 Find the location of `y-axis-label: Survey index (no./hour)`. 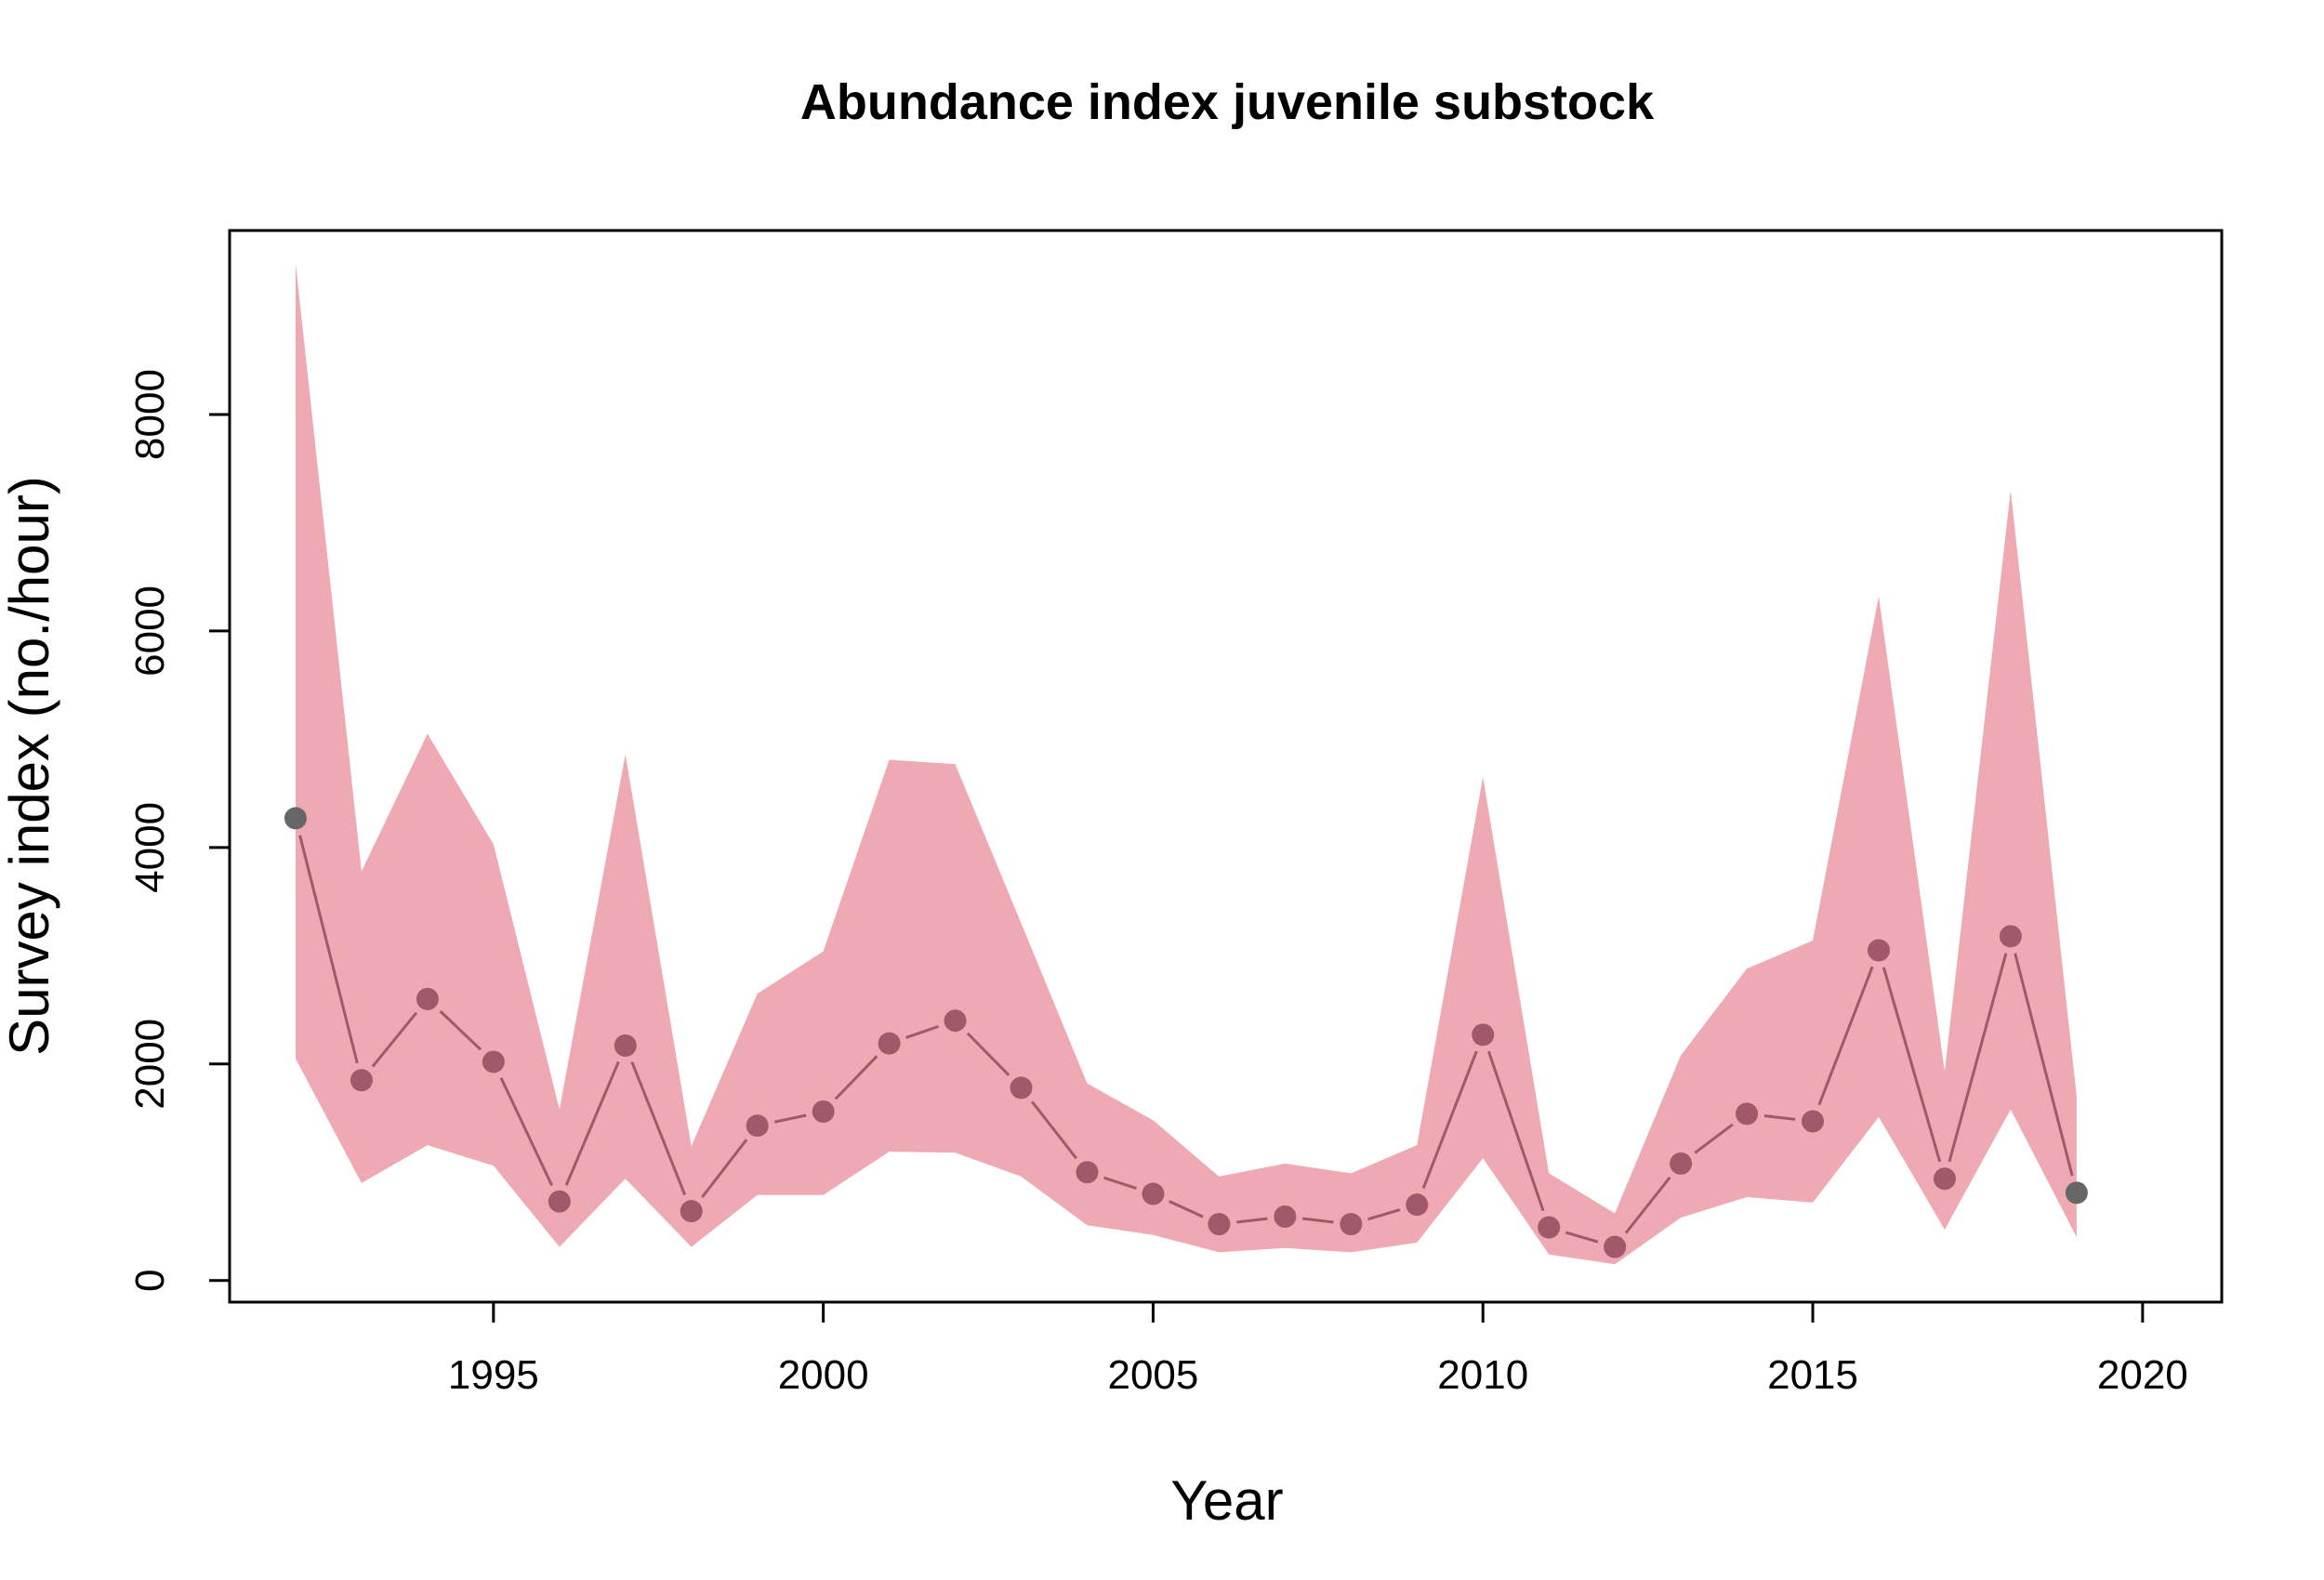

y-axis-label: Survey index (no./hour) is located at coordinates (30, 766).